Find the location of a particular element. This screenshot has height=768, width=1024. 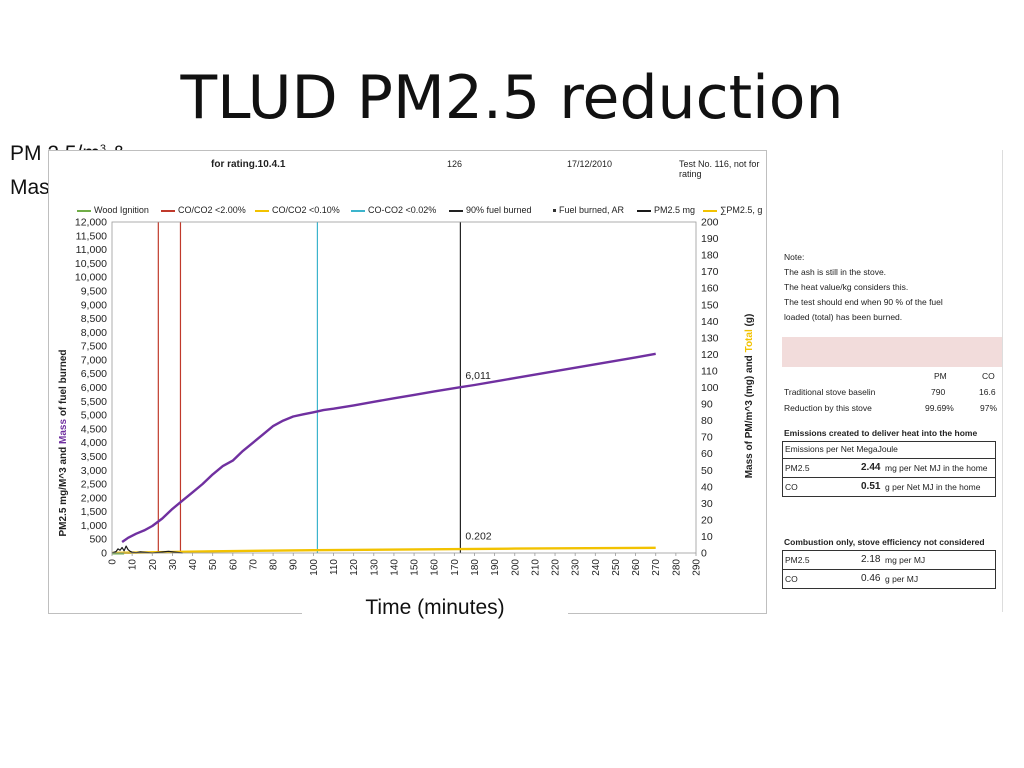

y-right-tick-label: 110 is located at coordinates (709, 371).